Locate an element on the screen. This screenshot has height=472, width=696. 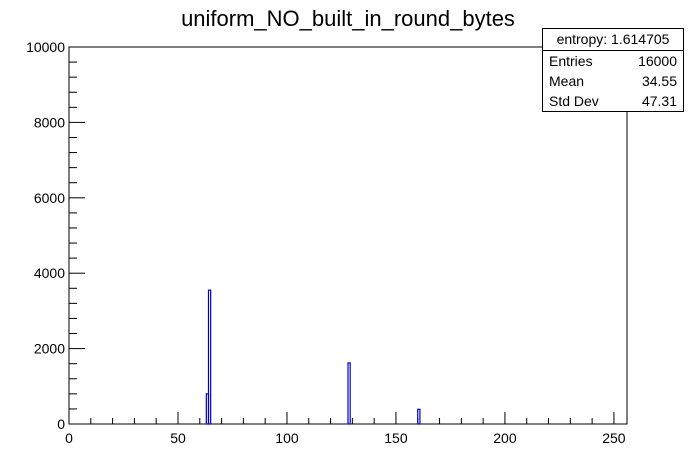
stats-row-mean: Mean 34.55 is located at coordinates (613, 81).